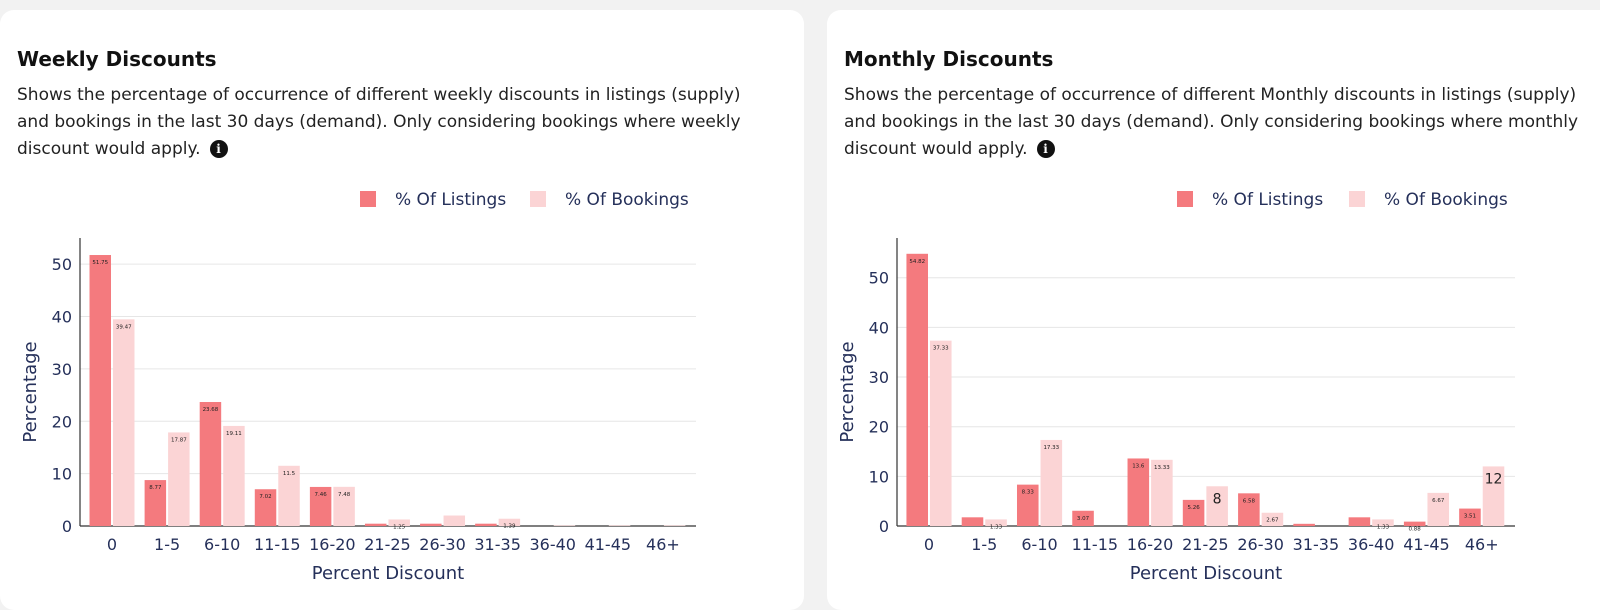 This screenshot has width=1600, height=610. What do you see at coordinates (344, 495) in the screenshot?
I see `data-label: 7.48` at bounding box center [344, 495].